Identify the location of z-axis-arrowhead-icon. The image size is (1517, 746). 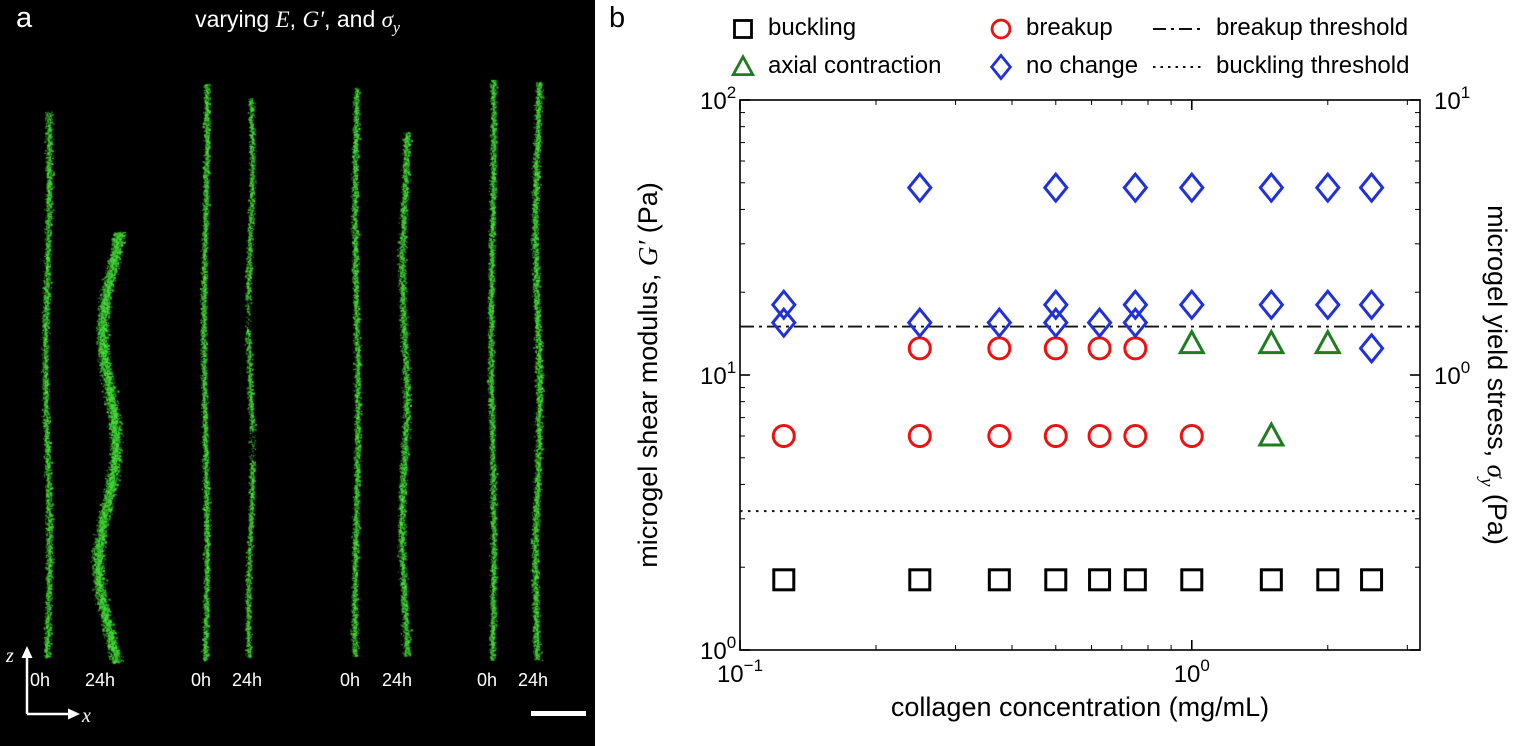
(27, 652).